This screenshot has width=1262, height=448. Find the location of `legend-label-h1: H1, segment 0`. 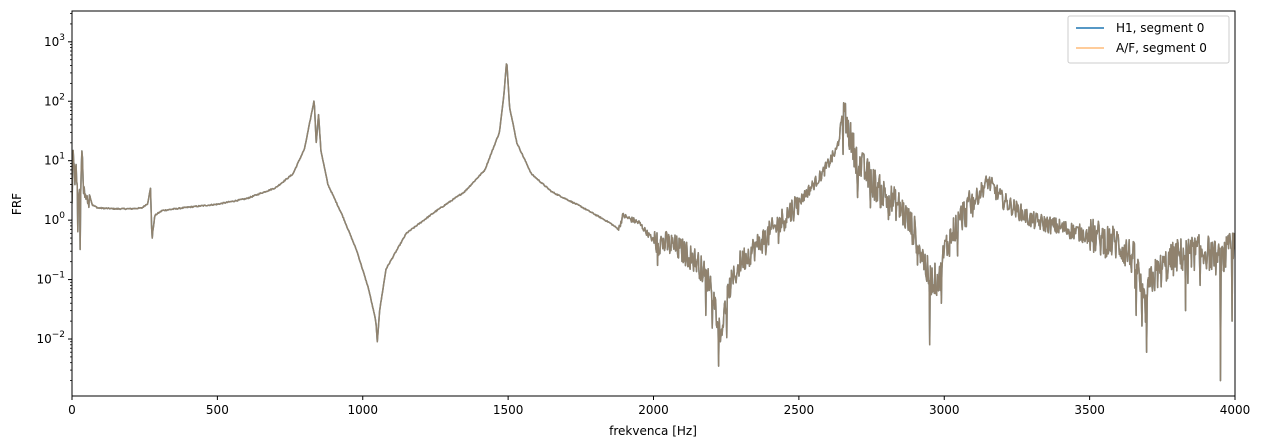

legend-label-h1: H1, segment 0 is located at coordinates (1160, 28).